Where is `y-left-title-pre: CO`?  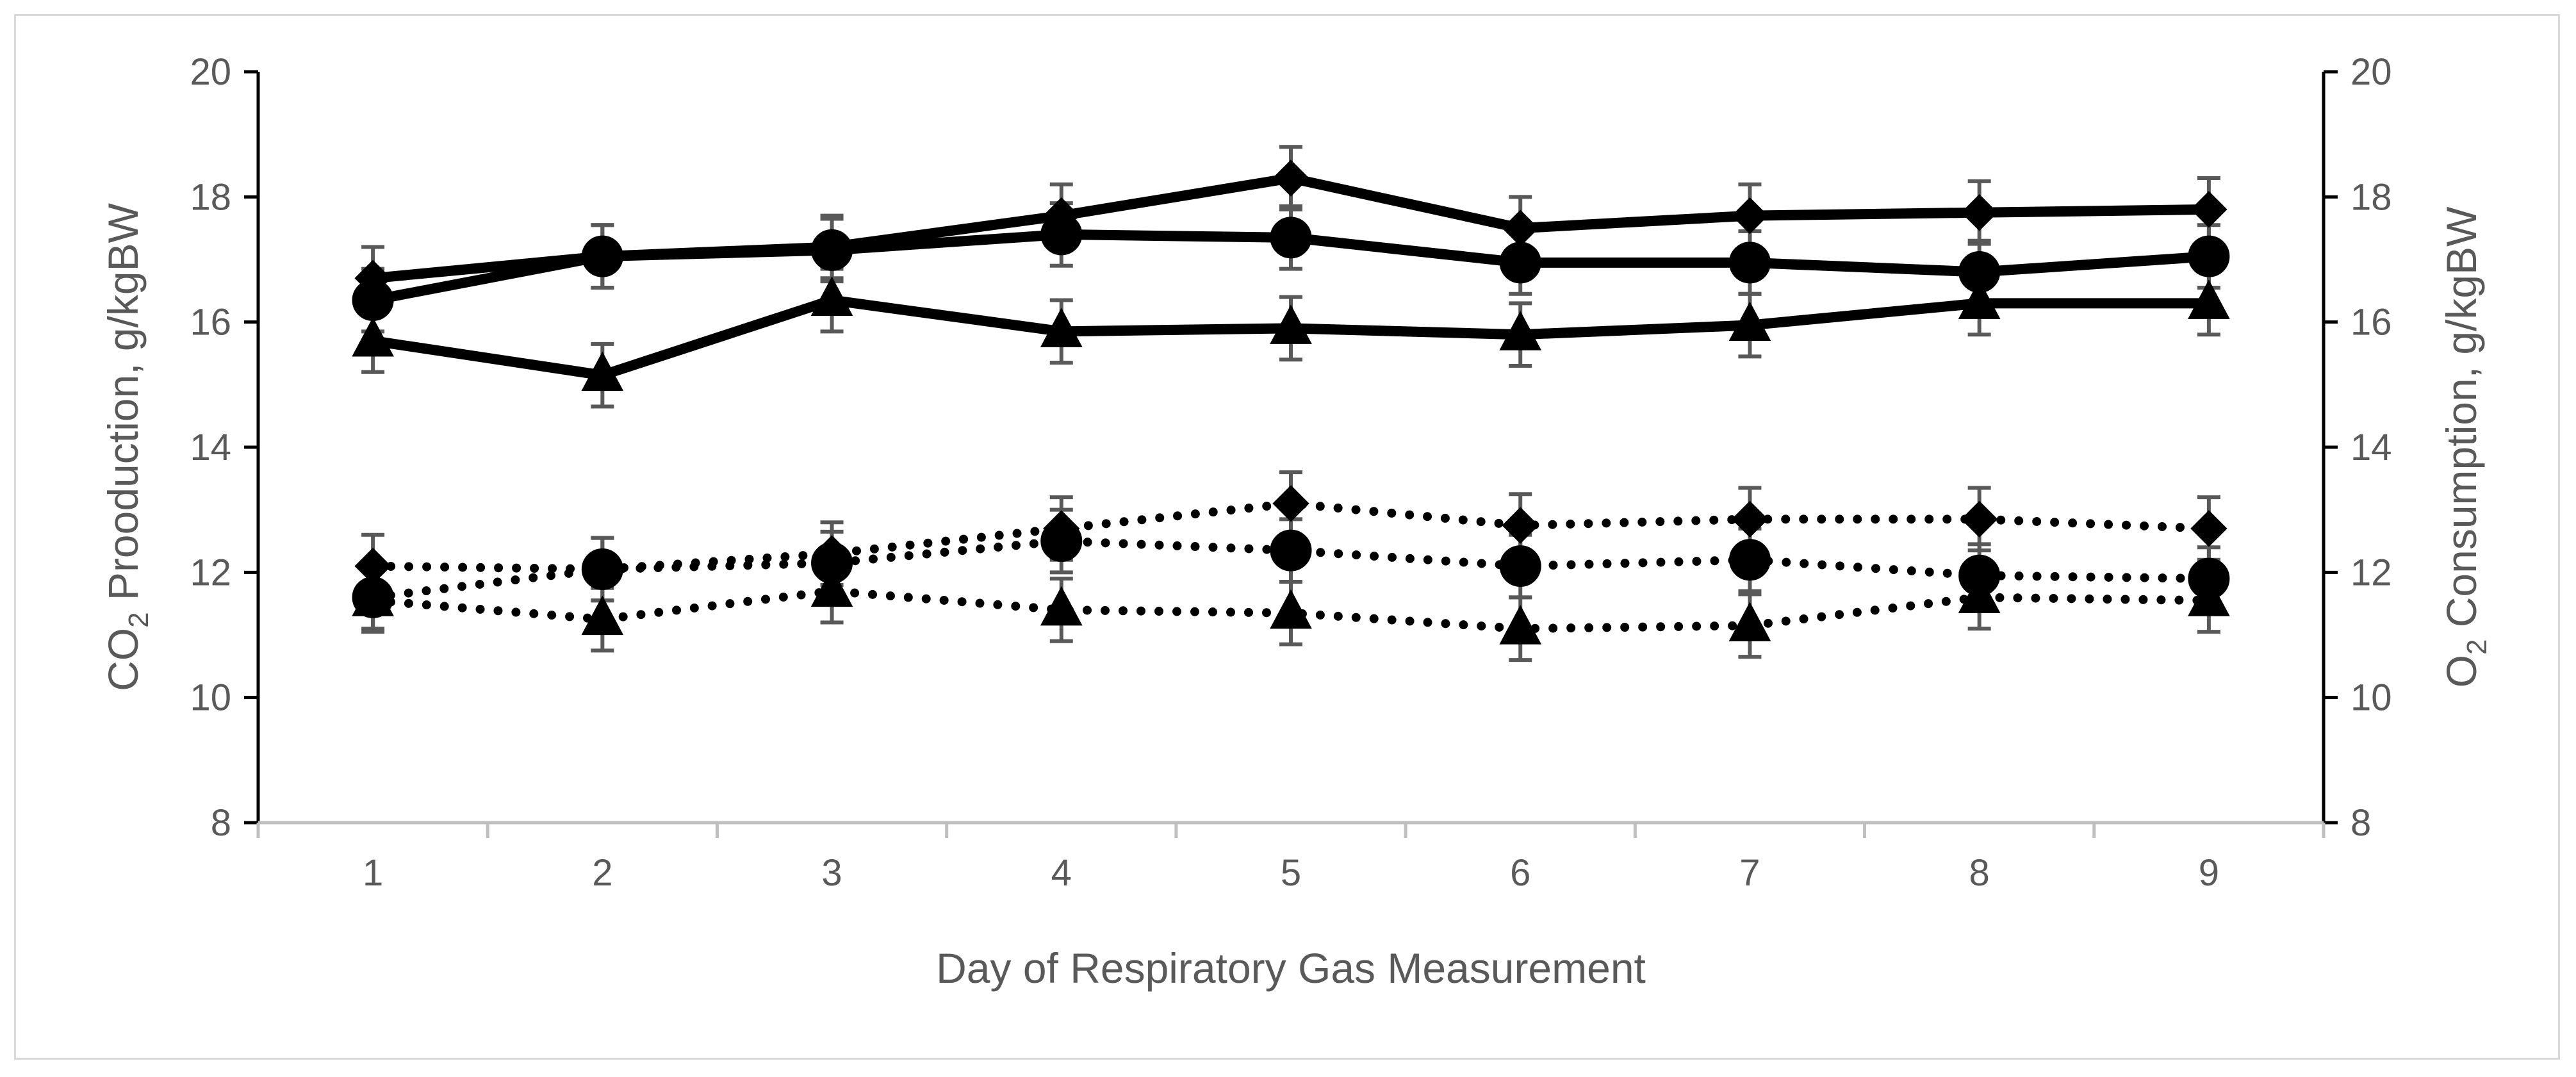 y-left-title-pre: CO is located at coordinates (123, 659).